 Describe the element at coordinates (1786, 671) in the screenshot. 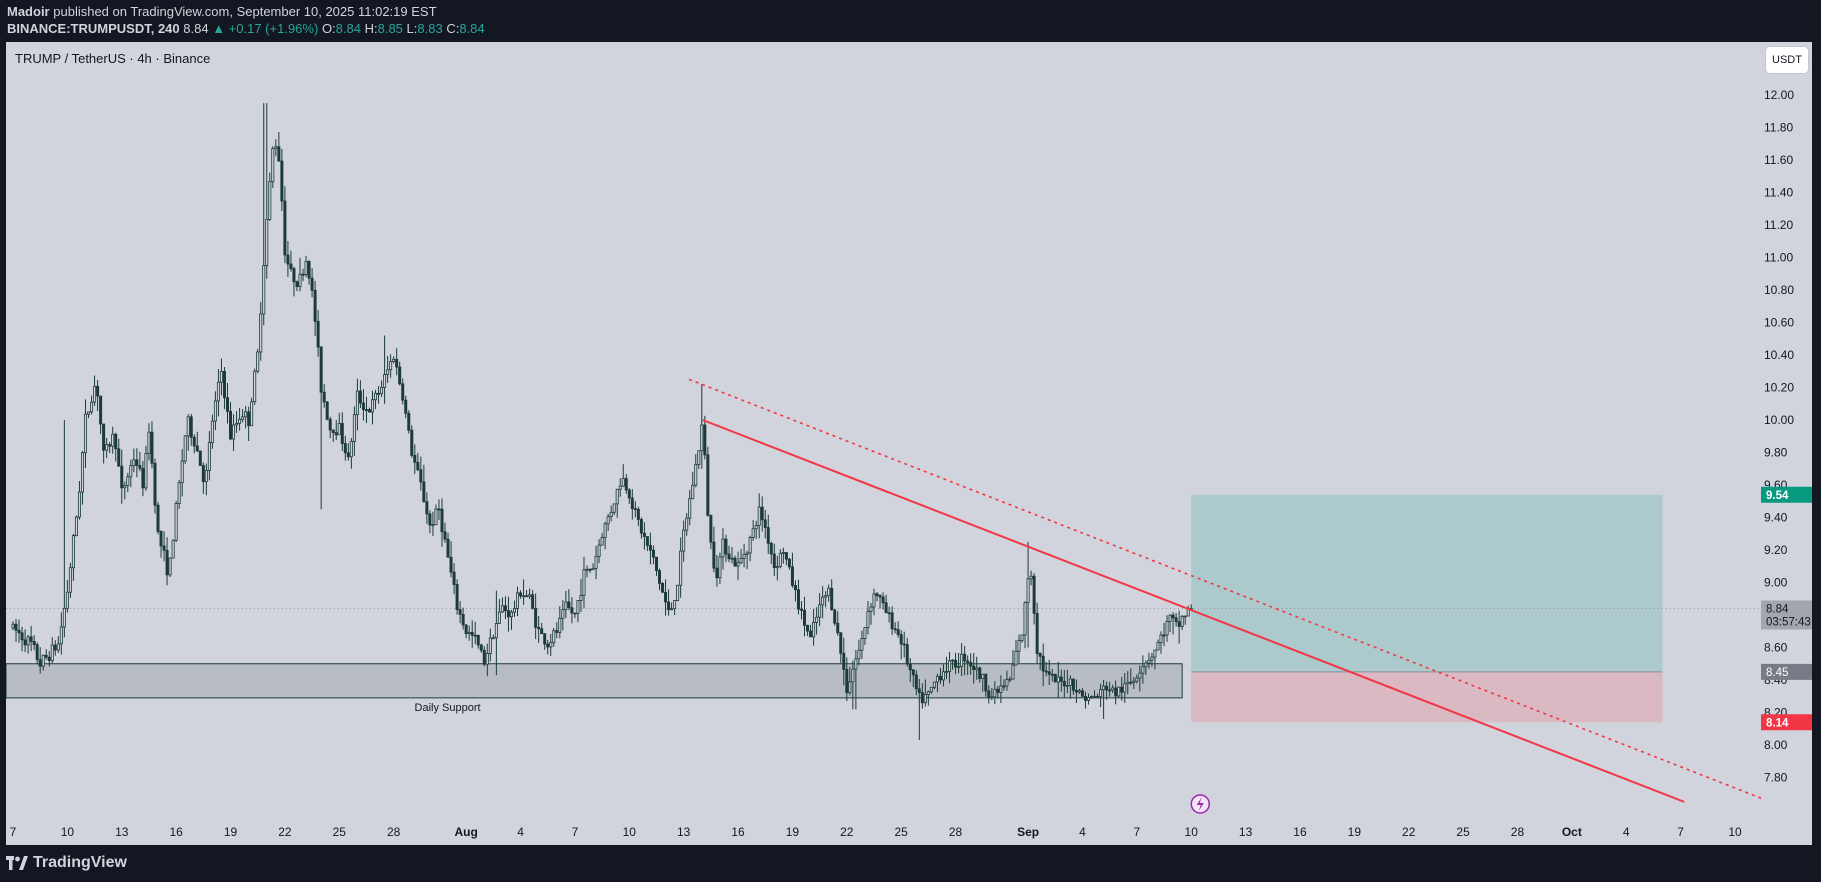

I see `price-badge-entry: 8.45` at that location.